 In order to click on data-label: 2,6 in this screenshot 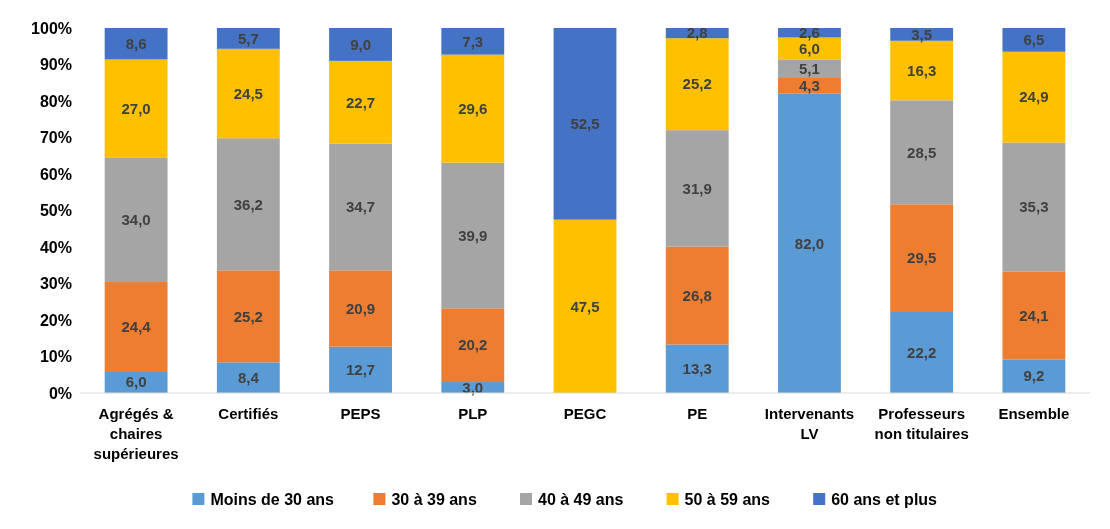, I will do `click(809, 32)`.